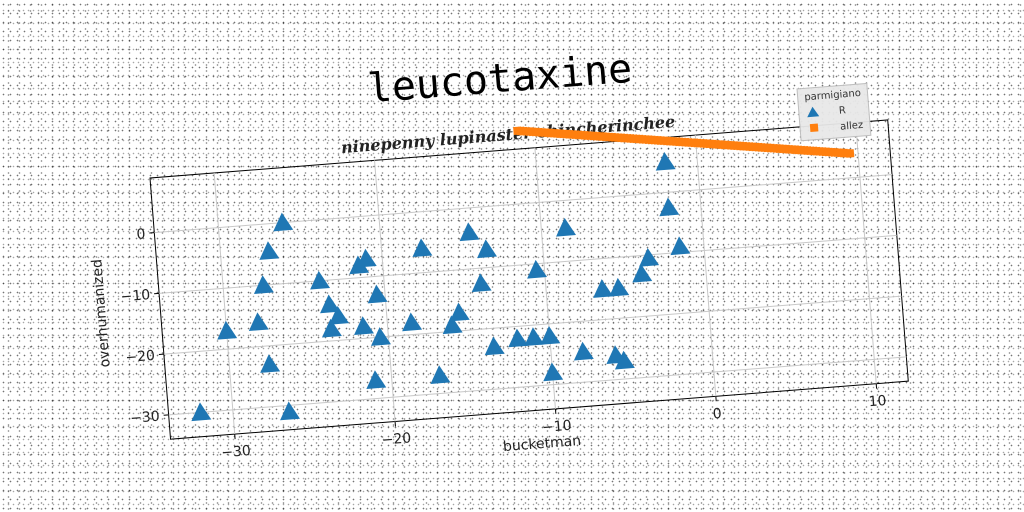 The width and height of the screenshot is (1024, 512). What do you see at coordinates (877, 401) in the screenshot?
I see `x-tick-label: 10` at bounding box center [877, 401].